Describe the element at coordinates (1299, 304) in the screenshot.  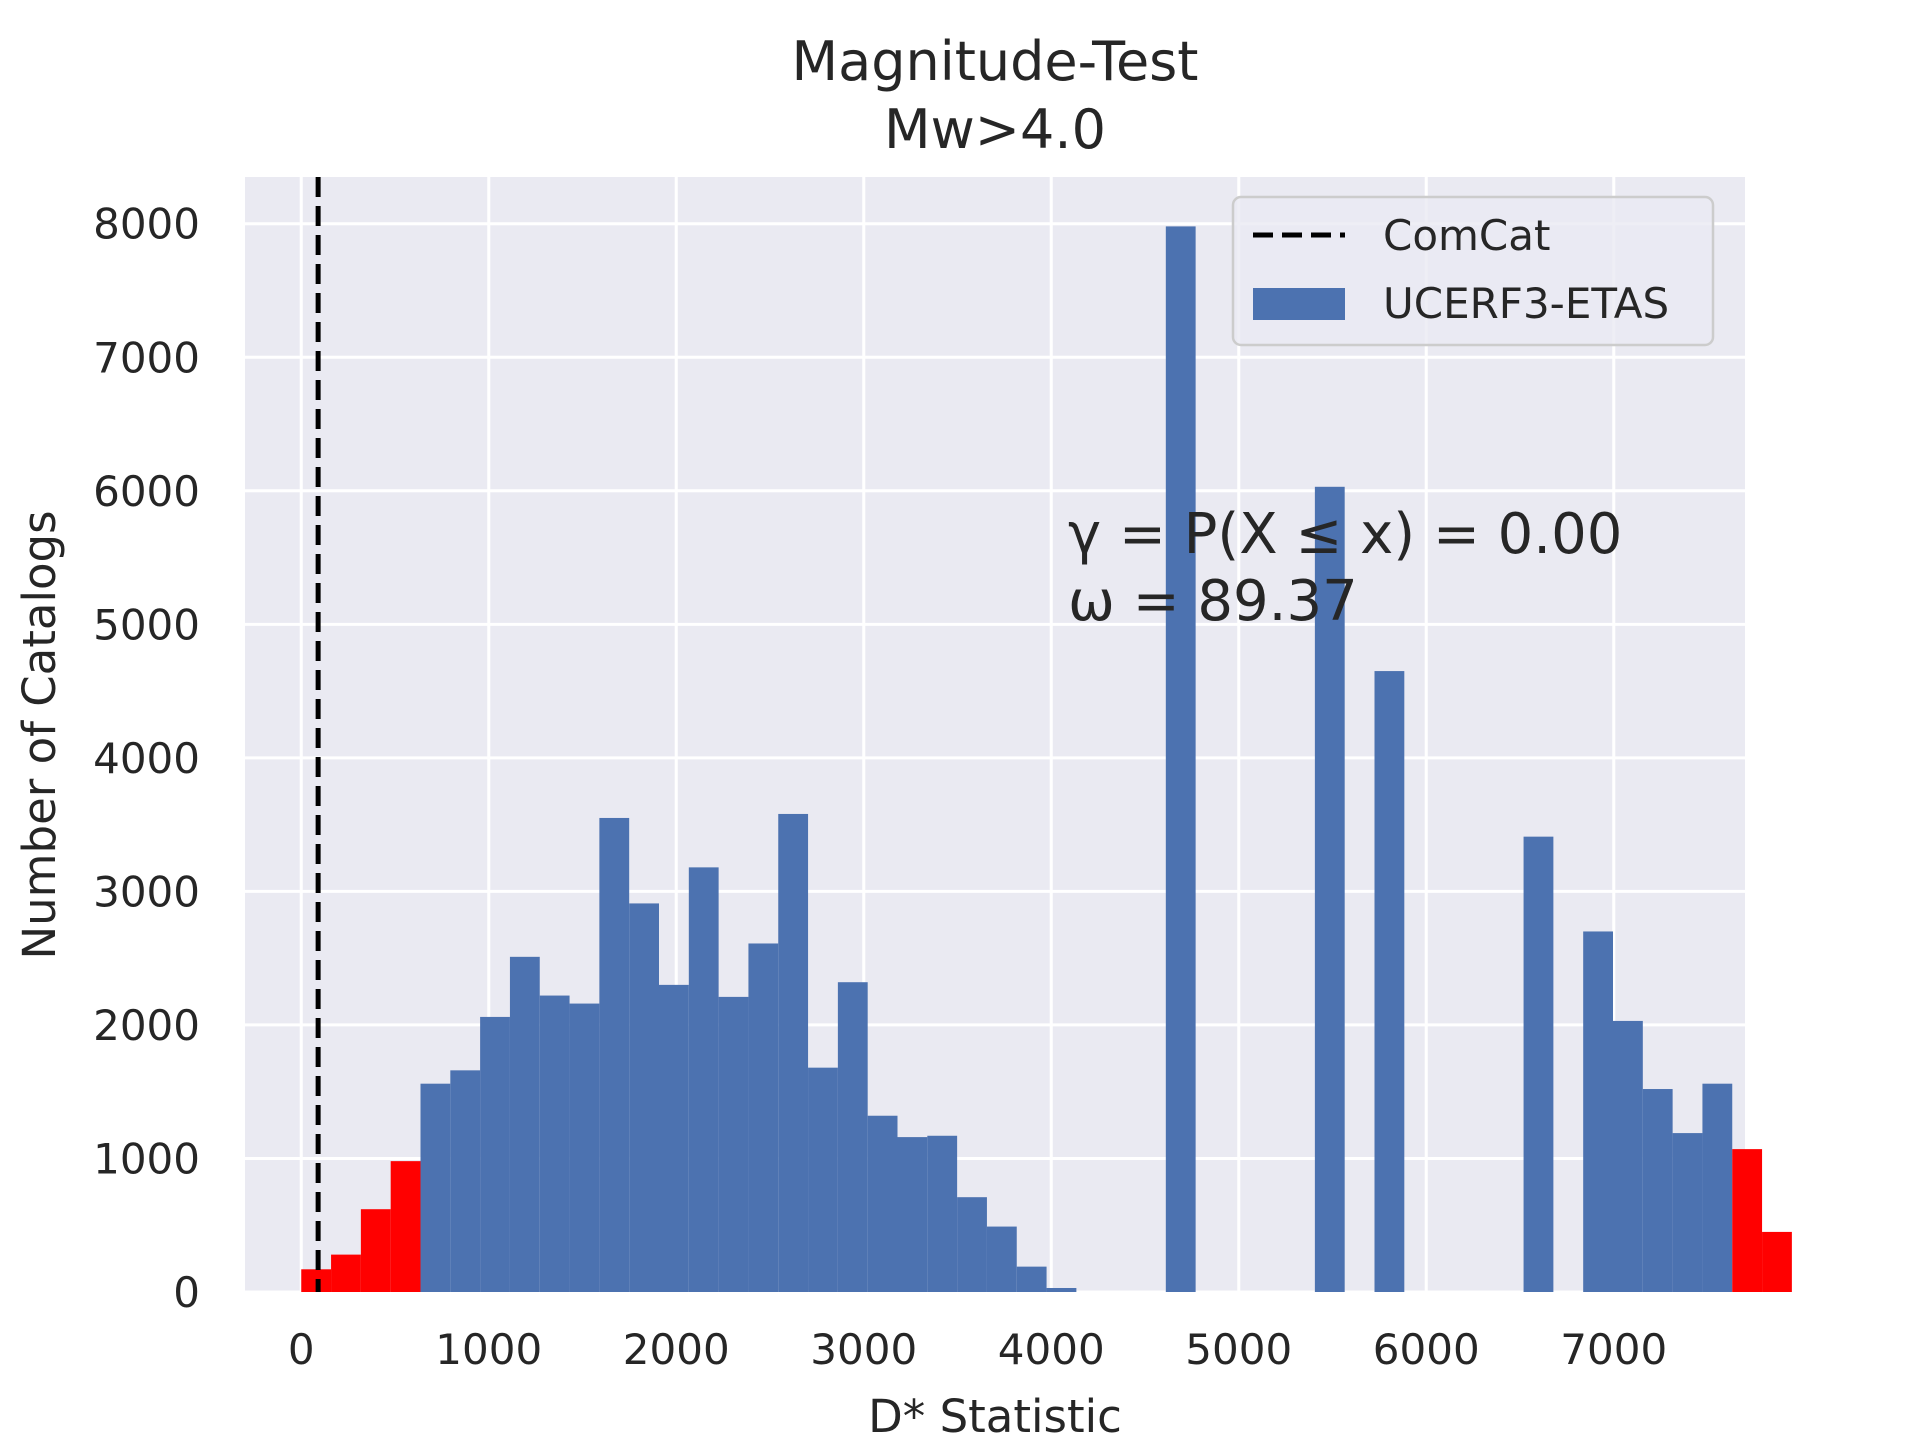
I see `legend-ucerf3-swatch` at that location.